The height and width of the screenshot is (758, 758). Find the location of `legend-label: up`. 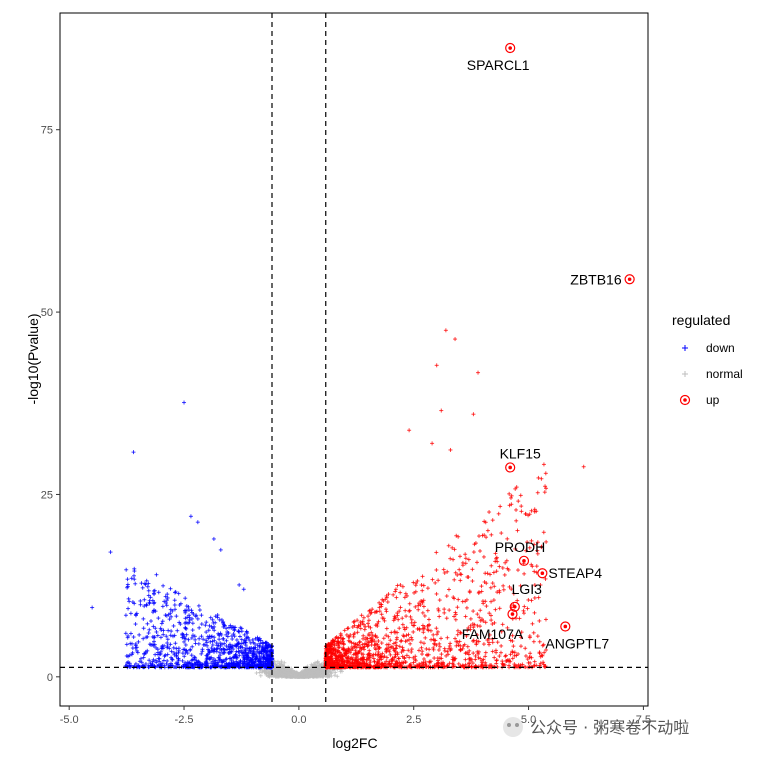

legend-label: up is located at coordinates (713, 400).